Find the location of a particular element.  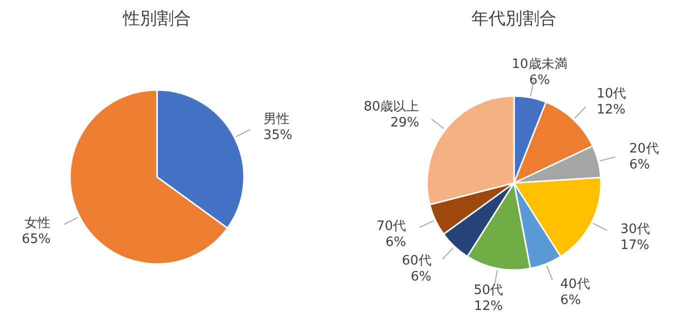

chart-title: 年代別割合 is located at coordinates (514, 19).